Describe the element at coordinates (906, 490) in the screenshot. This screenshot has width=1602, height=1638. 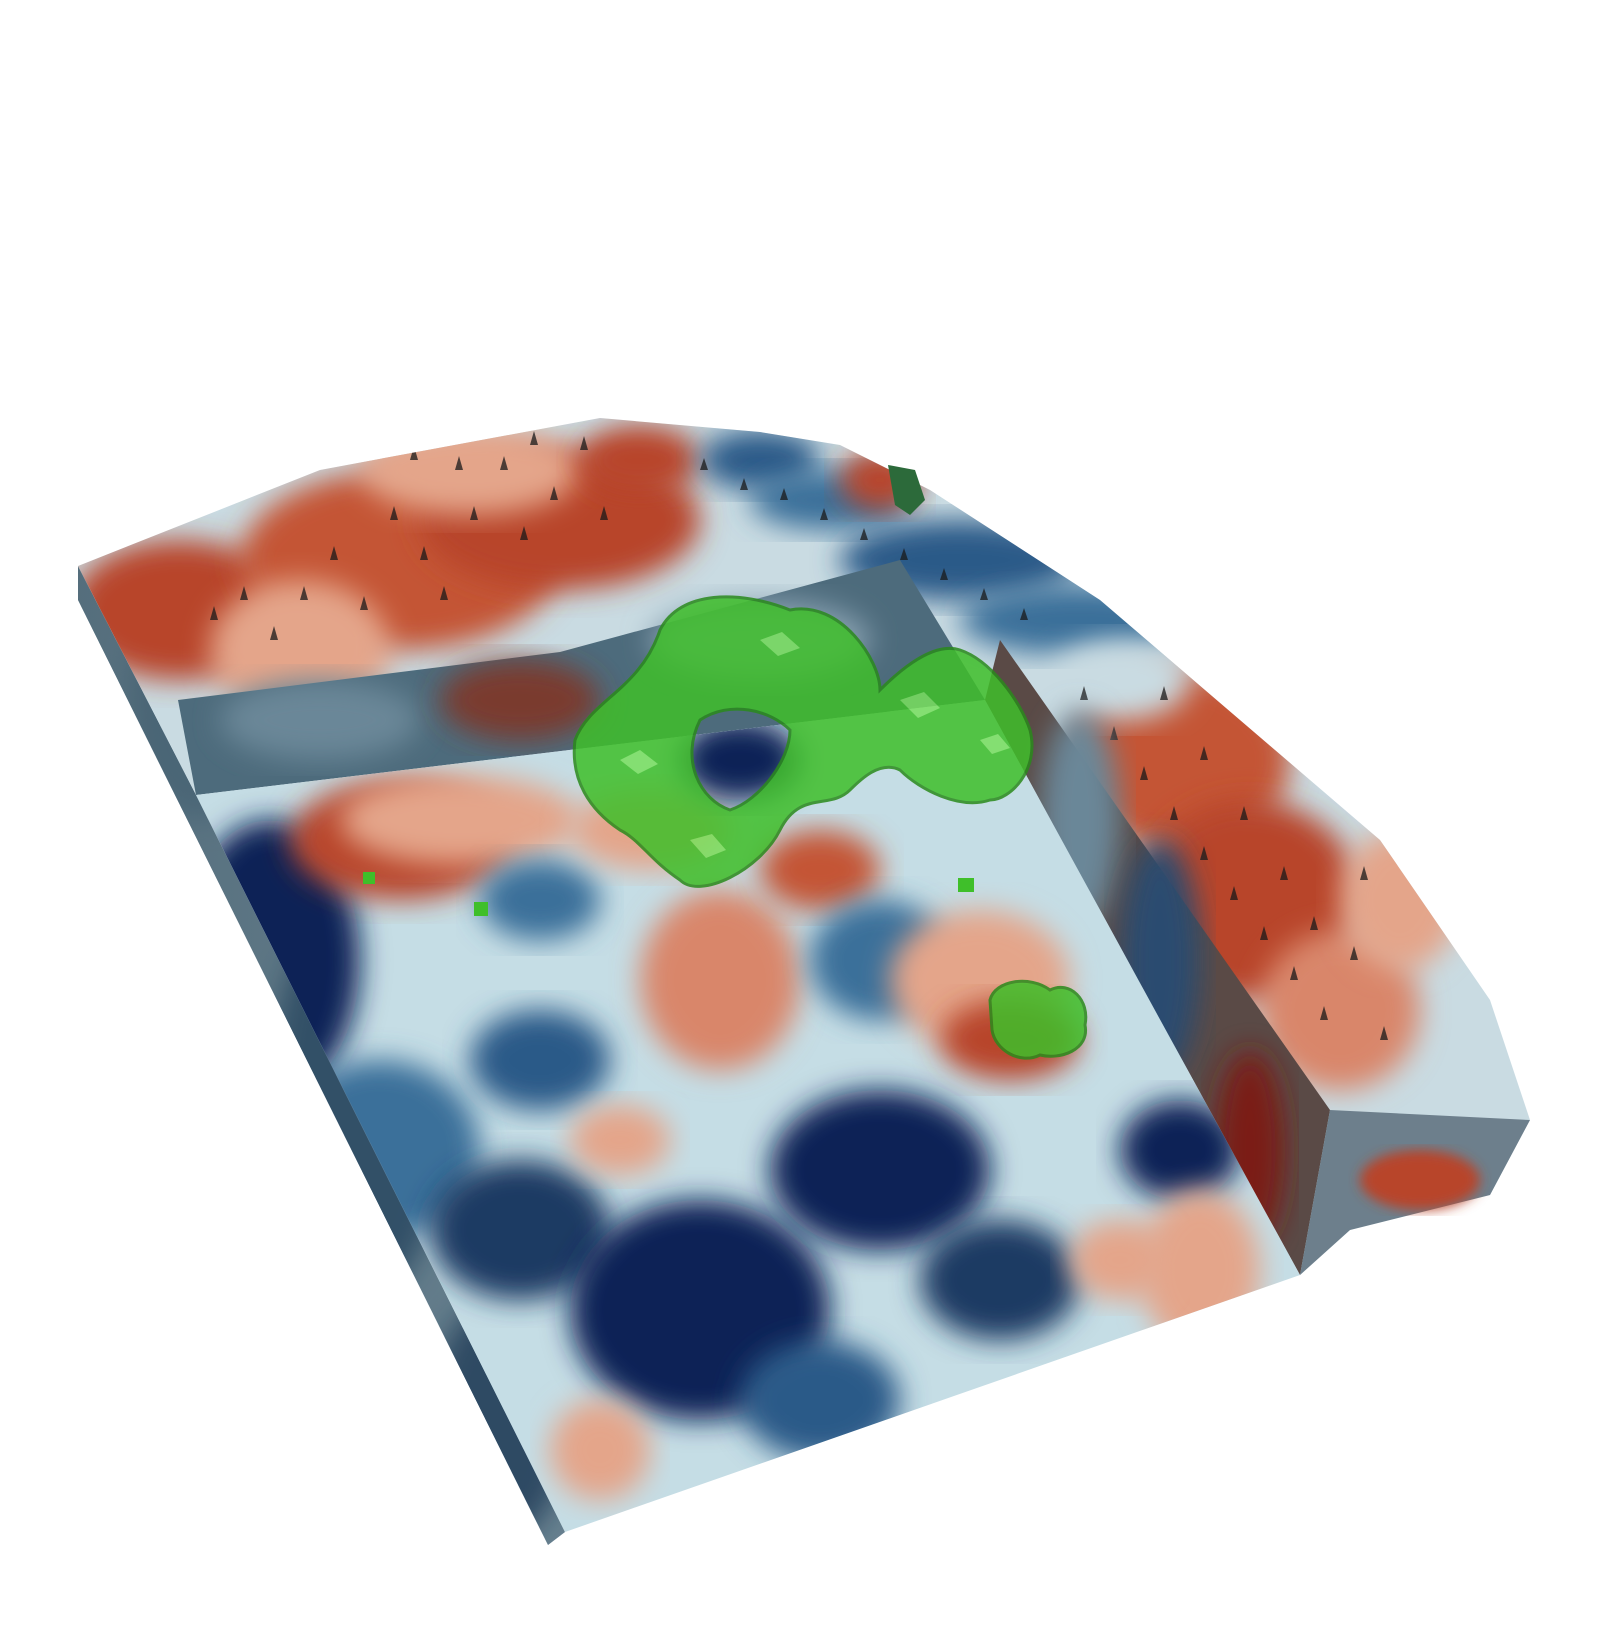
I see `isosurface-corner-patch` at that location.